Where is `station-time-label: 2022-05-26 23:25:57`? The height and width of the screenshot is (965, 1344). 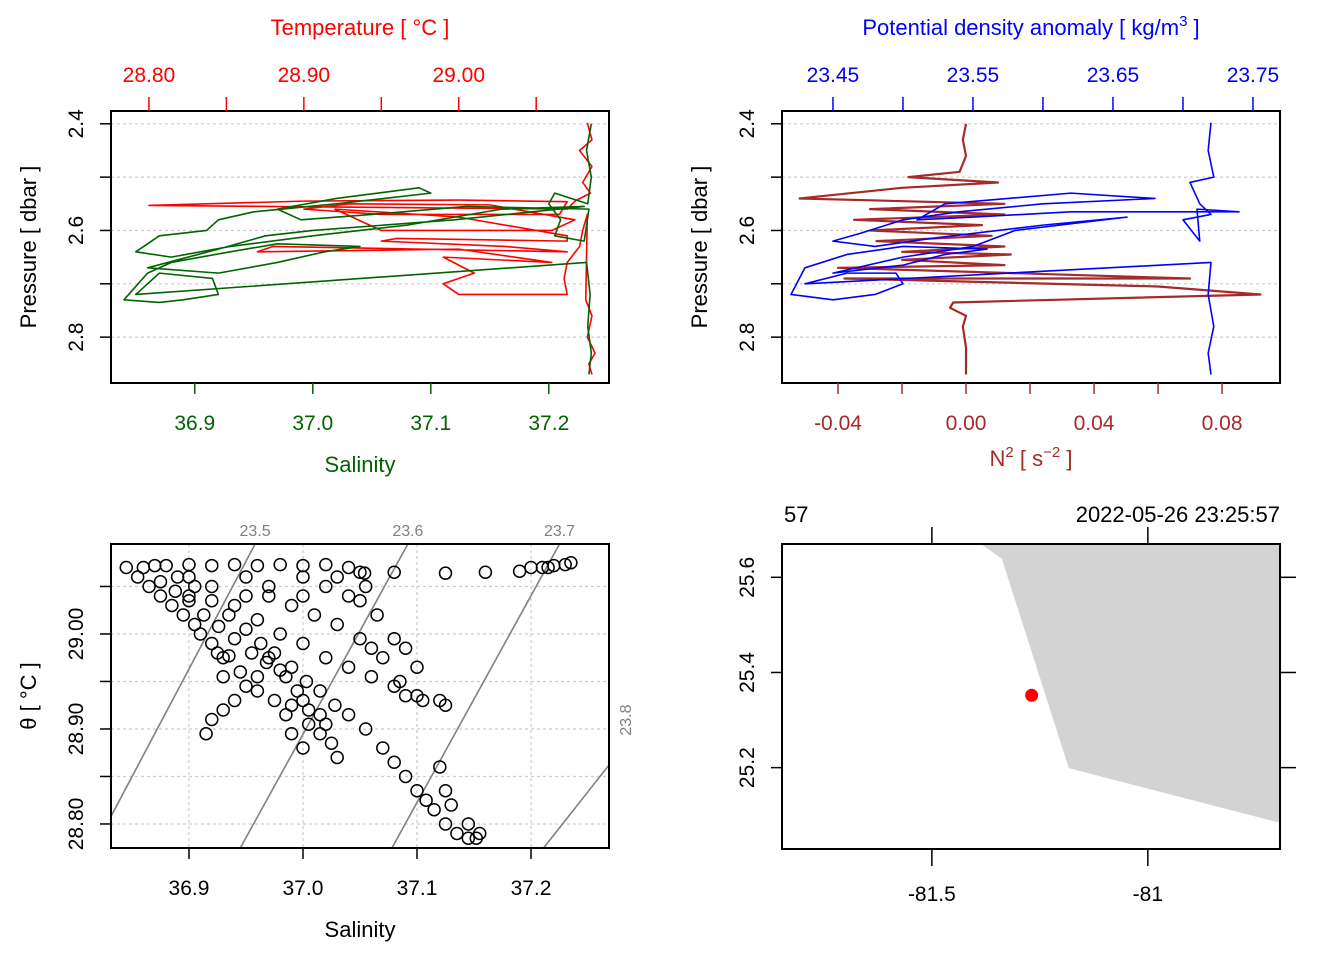 station-time-label: 2022-05-26 23:25:57 is located at coordinates (1178, 514).